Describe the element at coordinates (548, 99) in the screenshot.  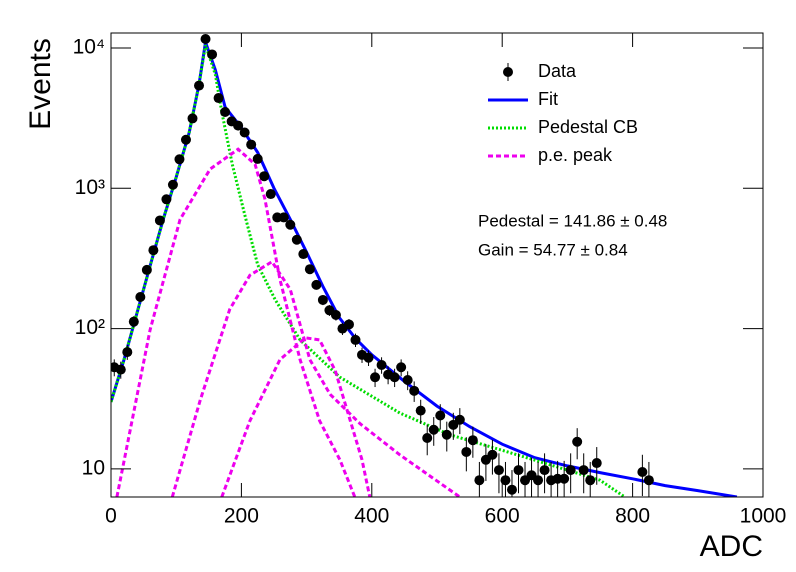
I see `legend-label: Fit` at that location.